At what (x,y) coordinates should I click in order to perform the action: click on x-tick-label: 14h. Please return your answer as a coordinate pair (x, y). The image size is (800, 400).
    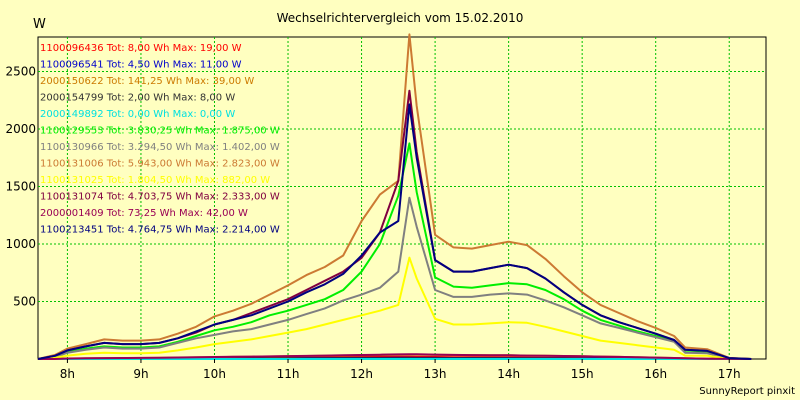
    Looking at the image, I should click on (508, 374).